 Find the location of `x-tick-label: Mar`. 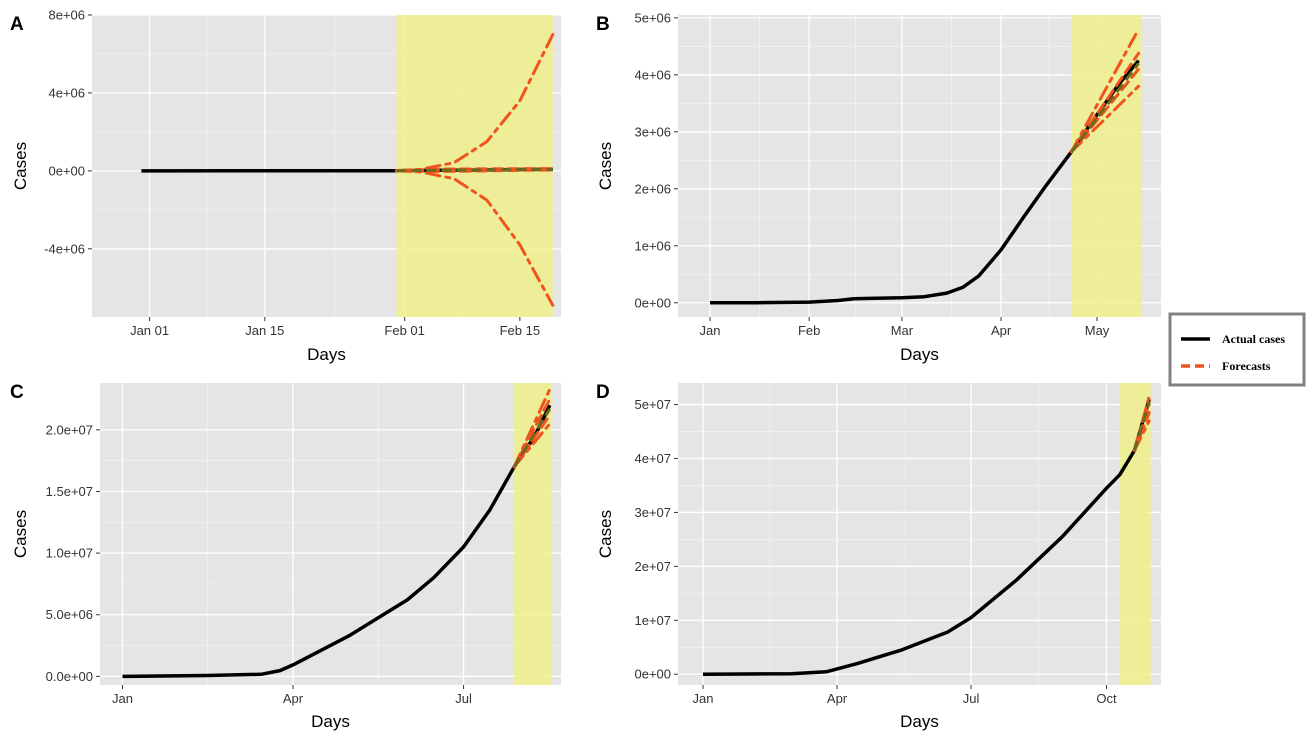

x-tick-label: Mar is located at coordinates (902, 330).